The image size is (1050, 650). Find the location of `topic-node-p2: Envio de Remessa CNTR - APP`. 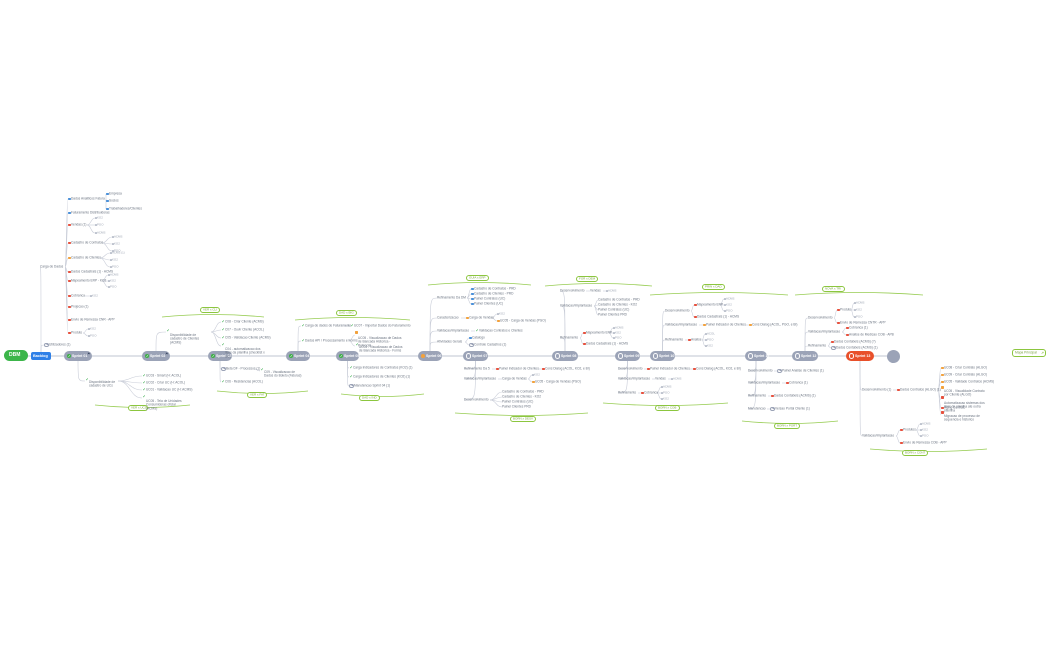

topic-node-p2: Envio de Remessa CNTR - APP is located at coordinates (884, 323).